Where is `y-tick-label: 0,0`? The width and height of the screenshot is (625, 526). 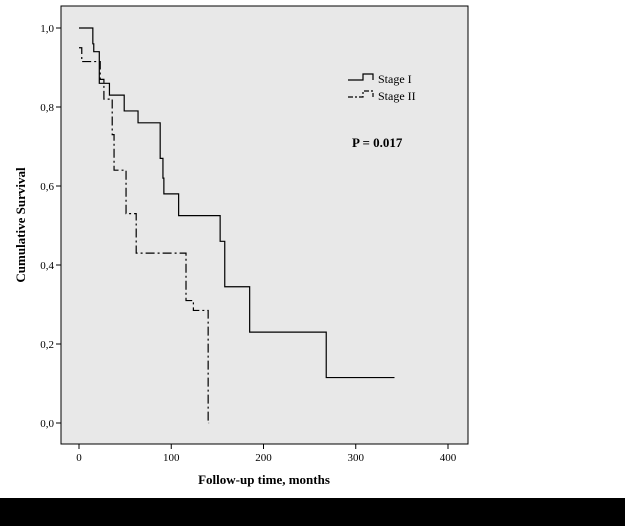 y-tick-label: 0,0 is located at coordinates (47, 424).